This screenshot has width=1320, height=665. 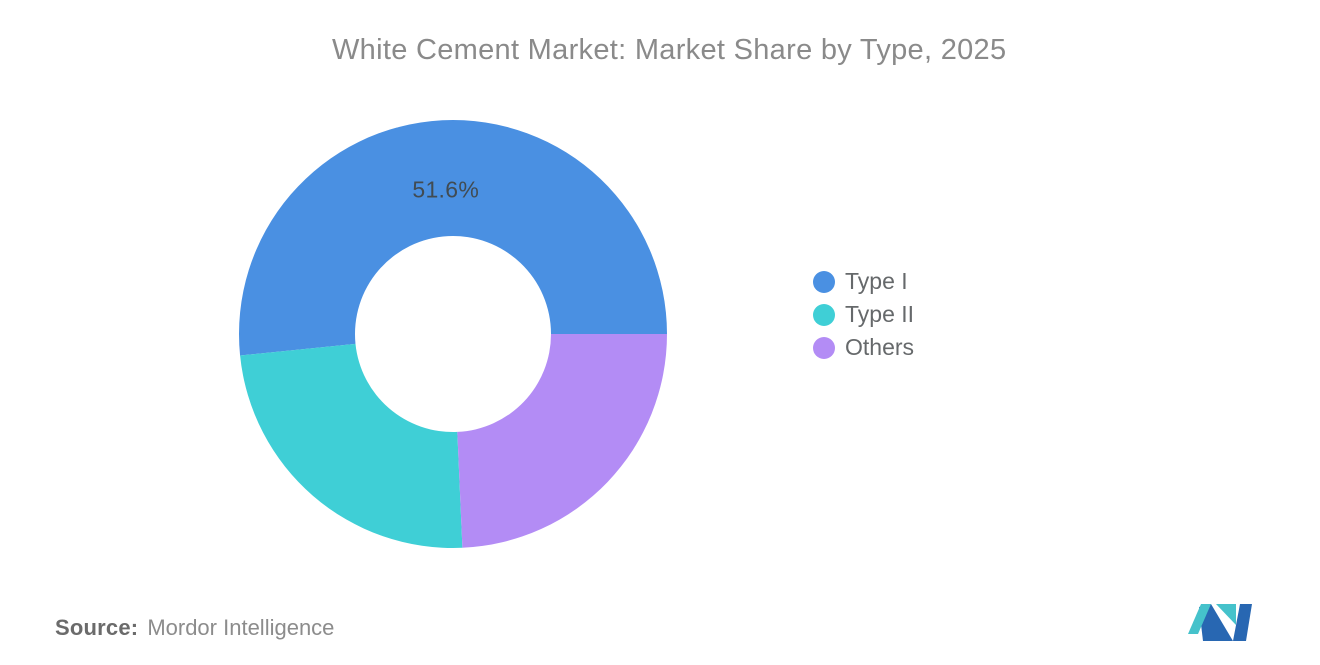 What do you see at coordinates (824, 347) in the screenshot?
I see `legend-marker-others` at bounding box center [824, 347].